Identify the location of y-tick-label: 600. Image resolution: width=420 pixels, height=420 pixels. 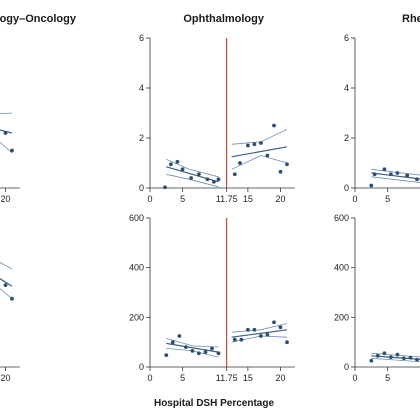
(136, 218).